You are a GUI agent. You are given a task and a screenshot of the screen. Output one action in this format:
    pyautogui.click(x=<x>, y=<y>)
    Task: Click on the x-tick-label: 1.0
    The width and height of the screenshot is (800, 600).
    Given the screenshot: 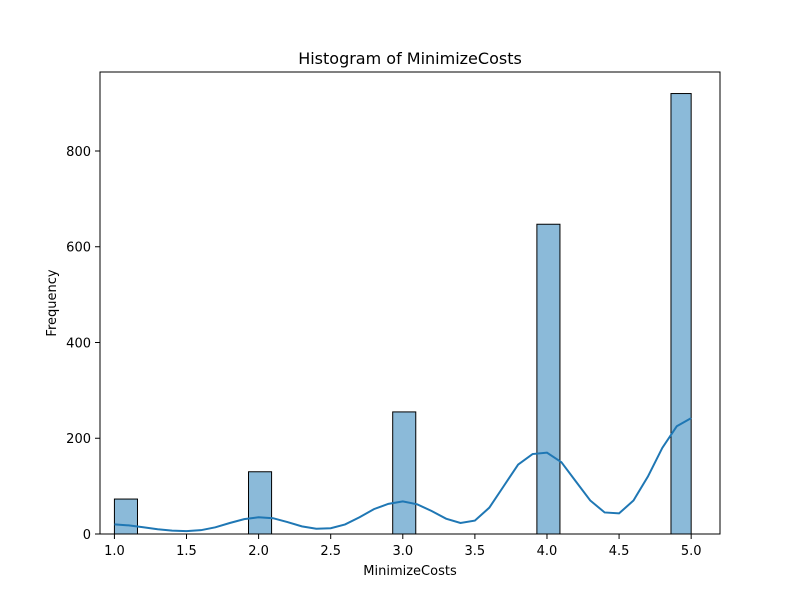 What is the action you would take?
    pyautogui.click(x=114, y=551)
    